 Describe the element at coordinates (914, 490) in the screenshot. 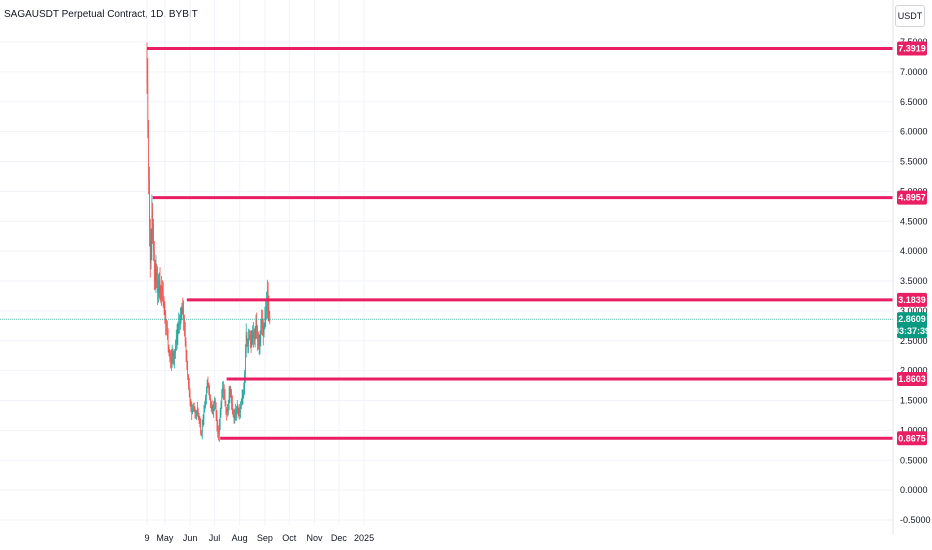

I see `y-tick-label: 0.0000` at that location.